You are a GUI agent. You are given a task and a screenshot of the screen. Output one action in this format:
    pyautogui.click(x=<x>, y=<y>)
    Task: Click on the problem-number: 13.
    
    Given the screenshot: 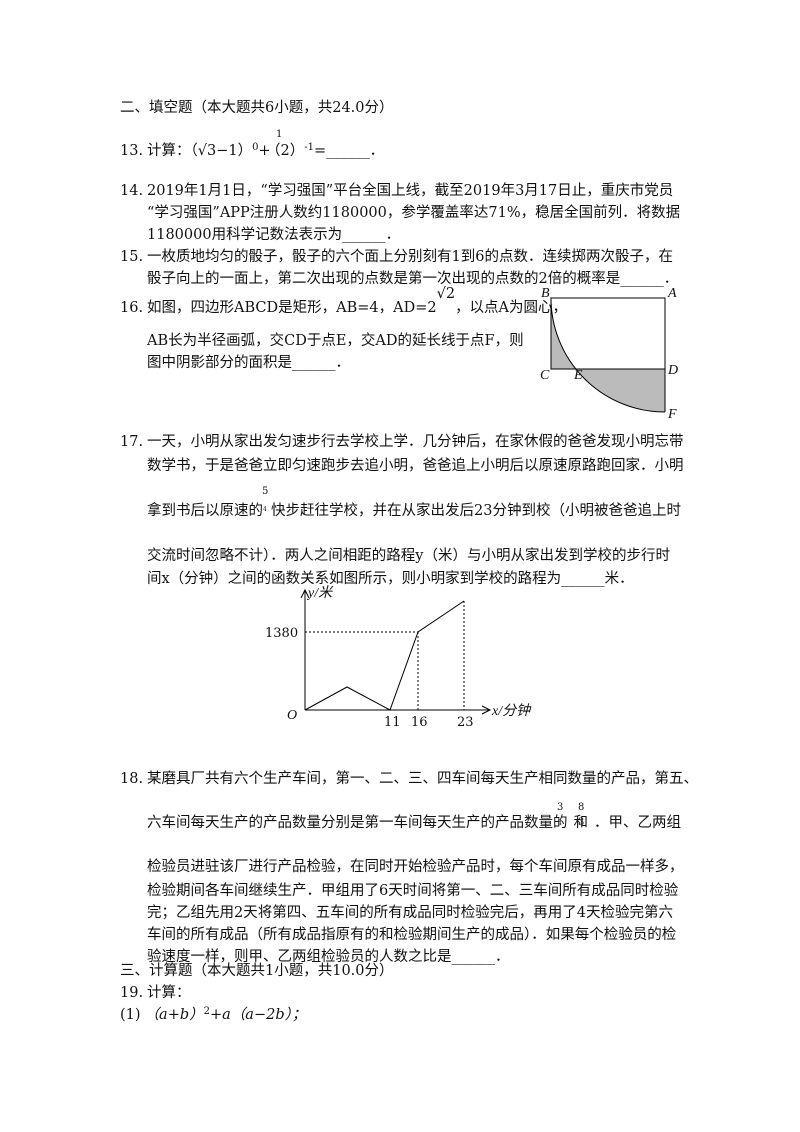 What is the action you would take?
    pyautogui.click(x=131, y=151)
    